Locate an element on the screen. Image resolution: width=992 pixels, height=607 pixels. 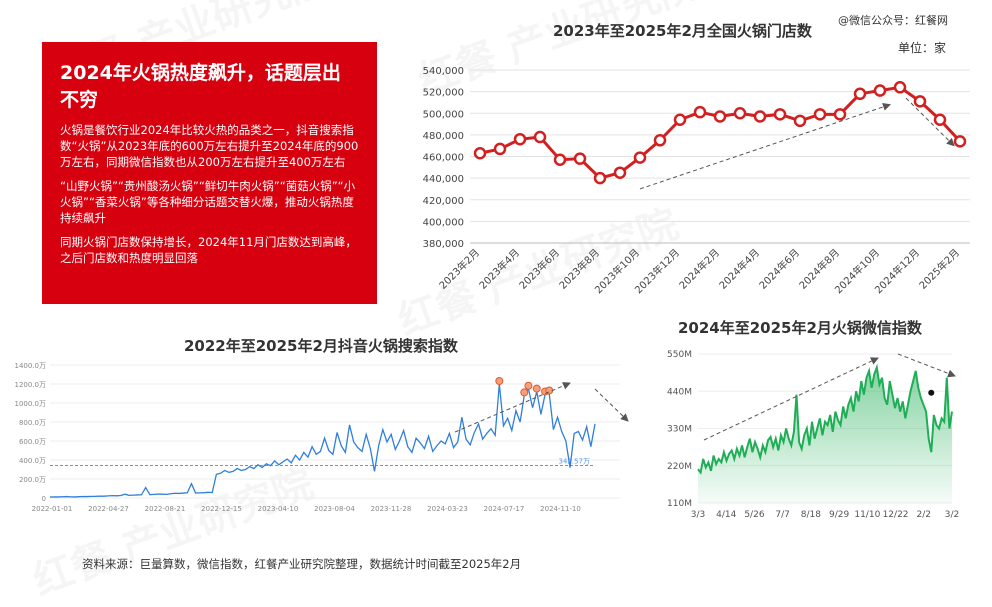
x-tick-label: 2023年6月 is located at coordinates (539, 269).